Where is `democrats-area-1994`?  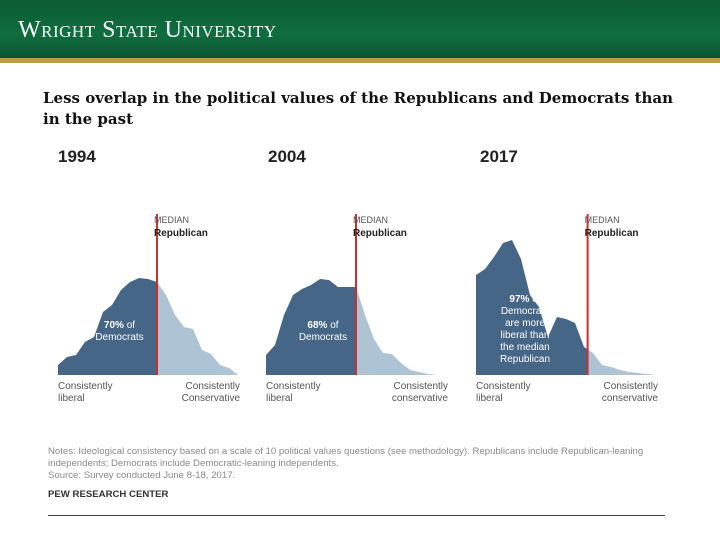
democrats-area-1994 is located at coordinates (107, 326).